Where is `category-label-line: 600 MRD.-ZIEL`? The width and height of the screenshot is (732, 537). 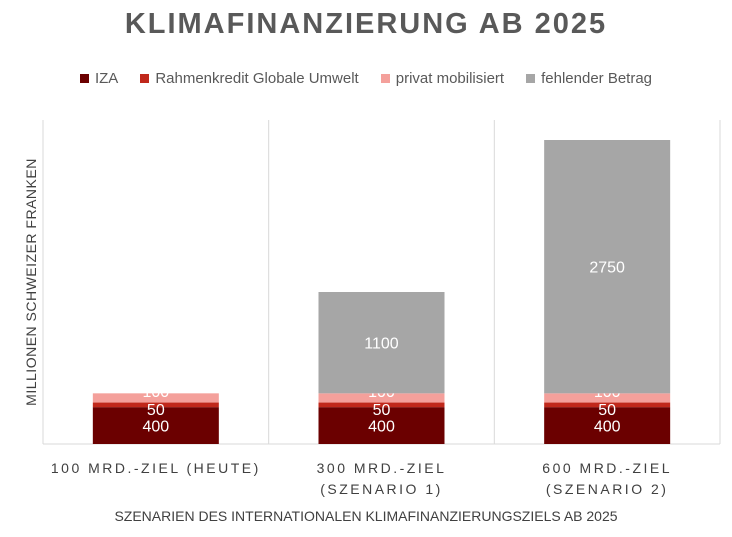
category-label-line: 600 MRD.-ZIEL is located at coordinates (607, 468).